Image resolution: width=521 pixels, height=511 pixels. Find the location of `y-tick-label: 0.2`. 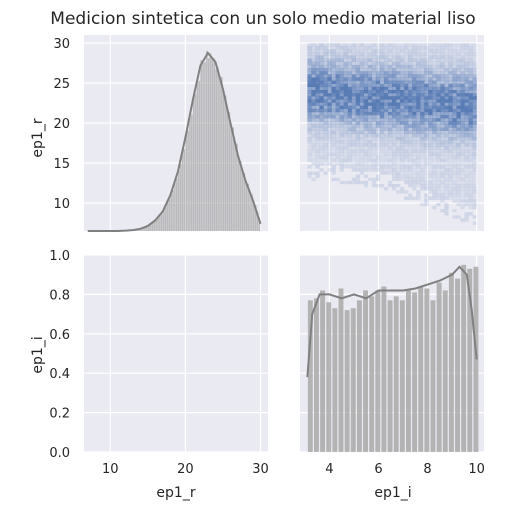

y-tick-label: 0.2 is located at coordinates (59, 414).